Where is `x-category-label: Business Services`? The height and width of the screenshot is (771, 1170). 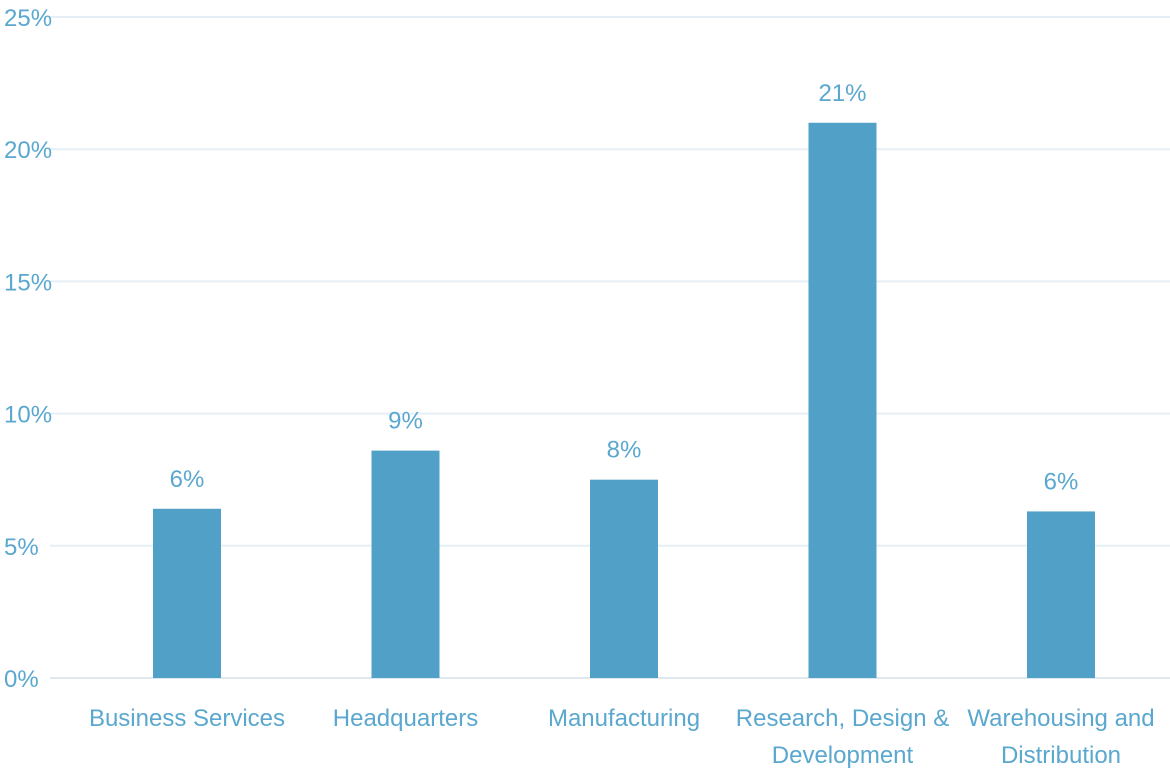 x-category-label: Business Services is located at coordinates (187, 718).